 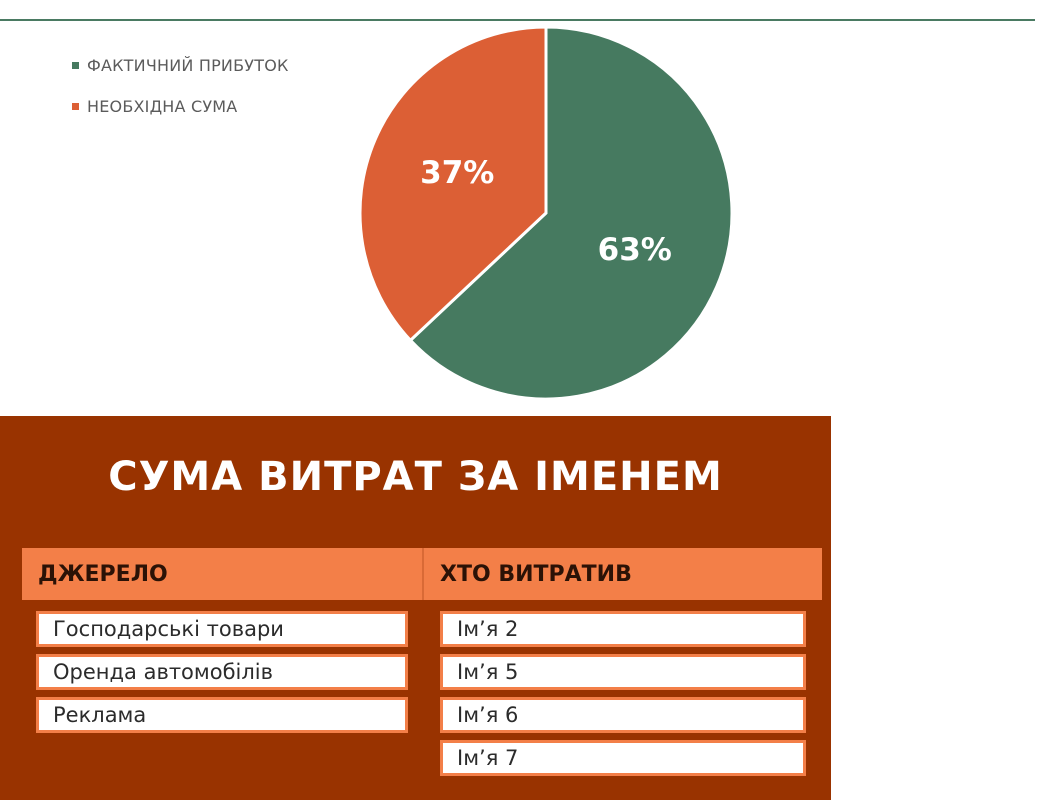 What do you see at coordinates (623, 672) in the screenshot?
I see `who-cell: Ім’я 5` at bounding box center [623, 672].